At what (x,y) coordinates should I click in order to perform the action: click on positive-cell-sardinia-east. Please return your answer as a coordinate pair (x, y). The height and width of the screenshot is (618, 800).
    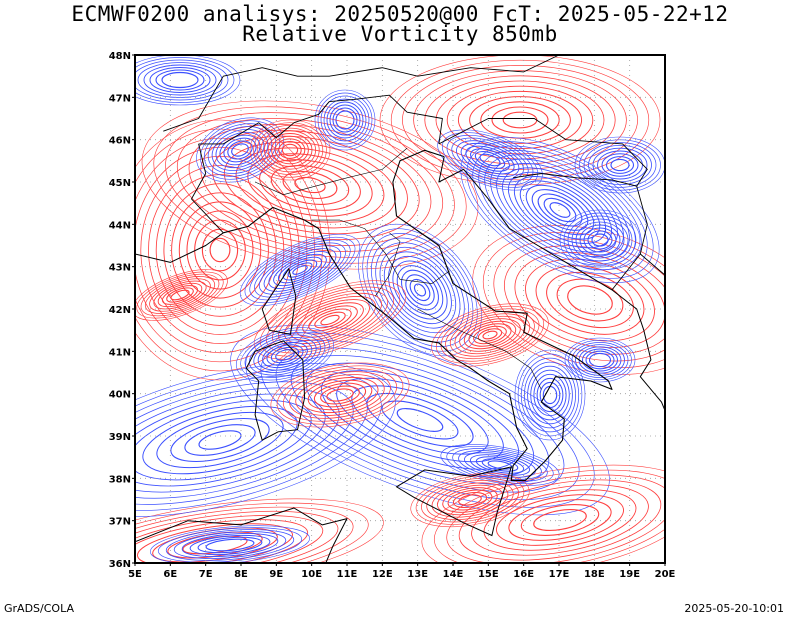
    Looking at the image, I should click on (340, 395).